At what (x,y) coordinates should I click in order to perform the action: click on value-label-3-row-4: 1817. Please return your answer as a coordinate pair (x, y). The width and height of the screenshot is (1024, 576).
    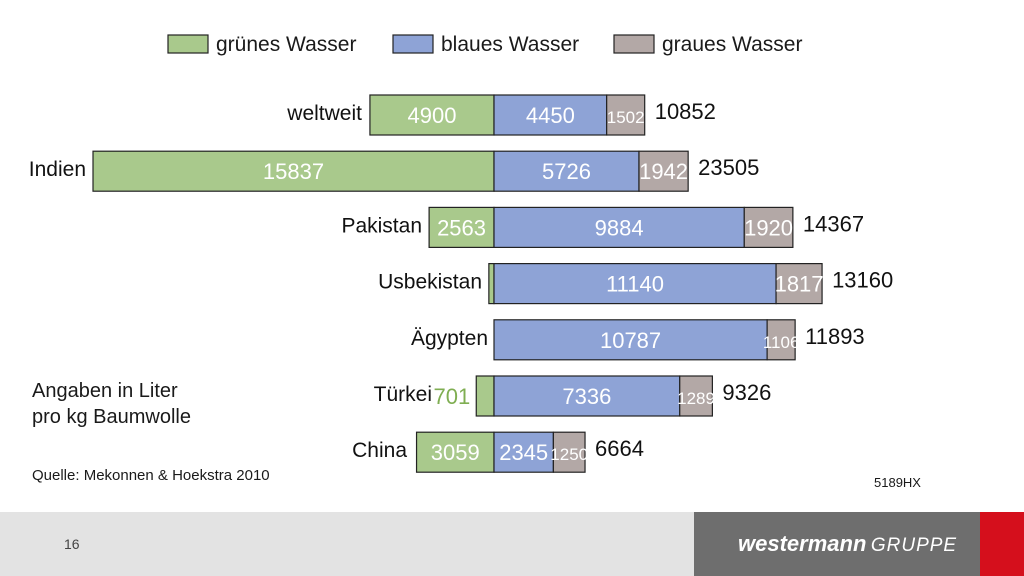
    Looking at the image, I should click on (799, 284).